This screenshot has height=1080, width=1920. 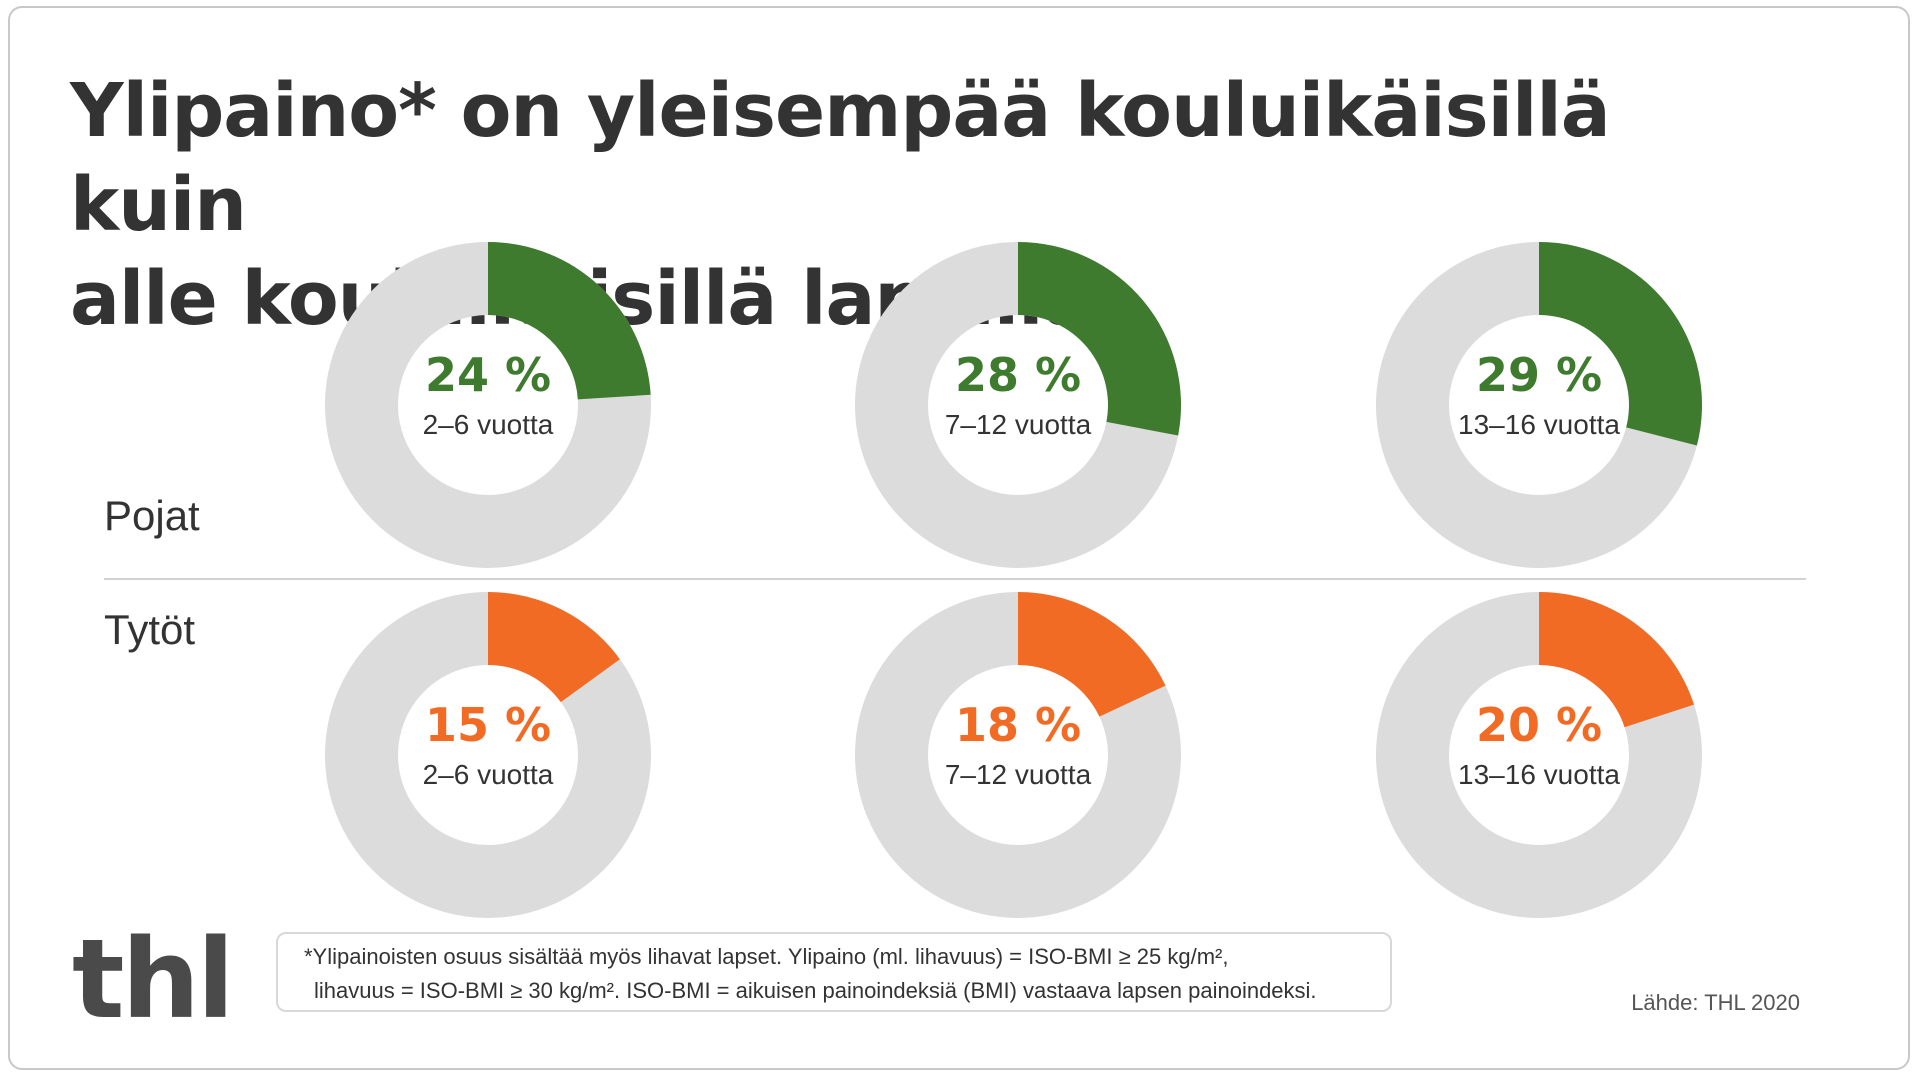 I want to click on donut-girls-13-16: 20 % 13–16 vuotta, so click(x=1539, y=755).